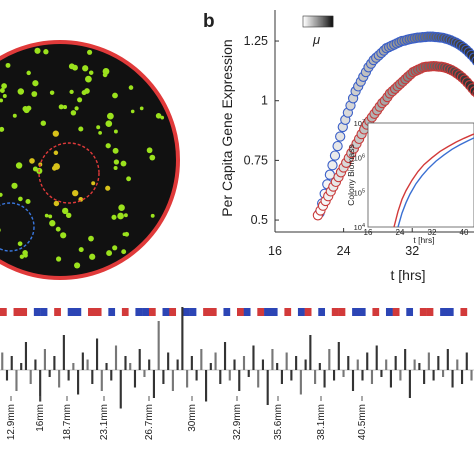  Describe the element at coordinates (209, 21) in the screenshot. I see `panel-b-letter: b` at that location.